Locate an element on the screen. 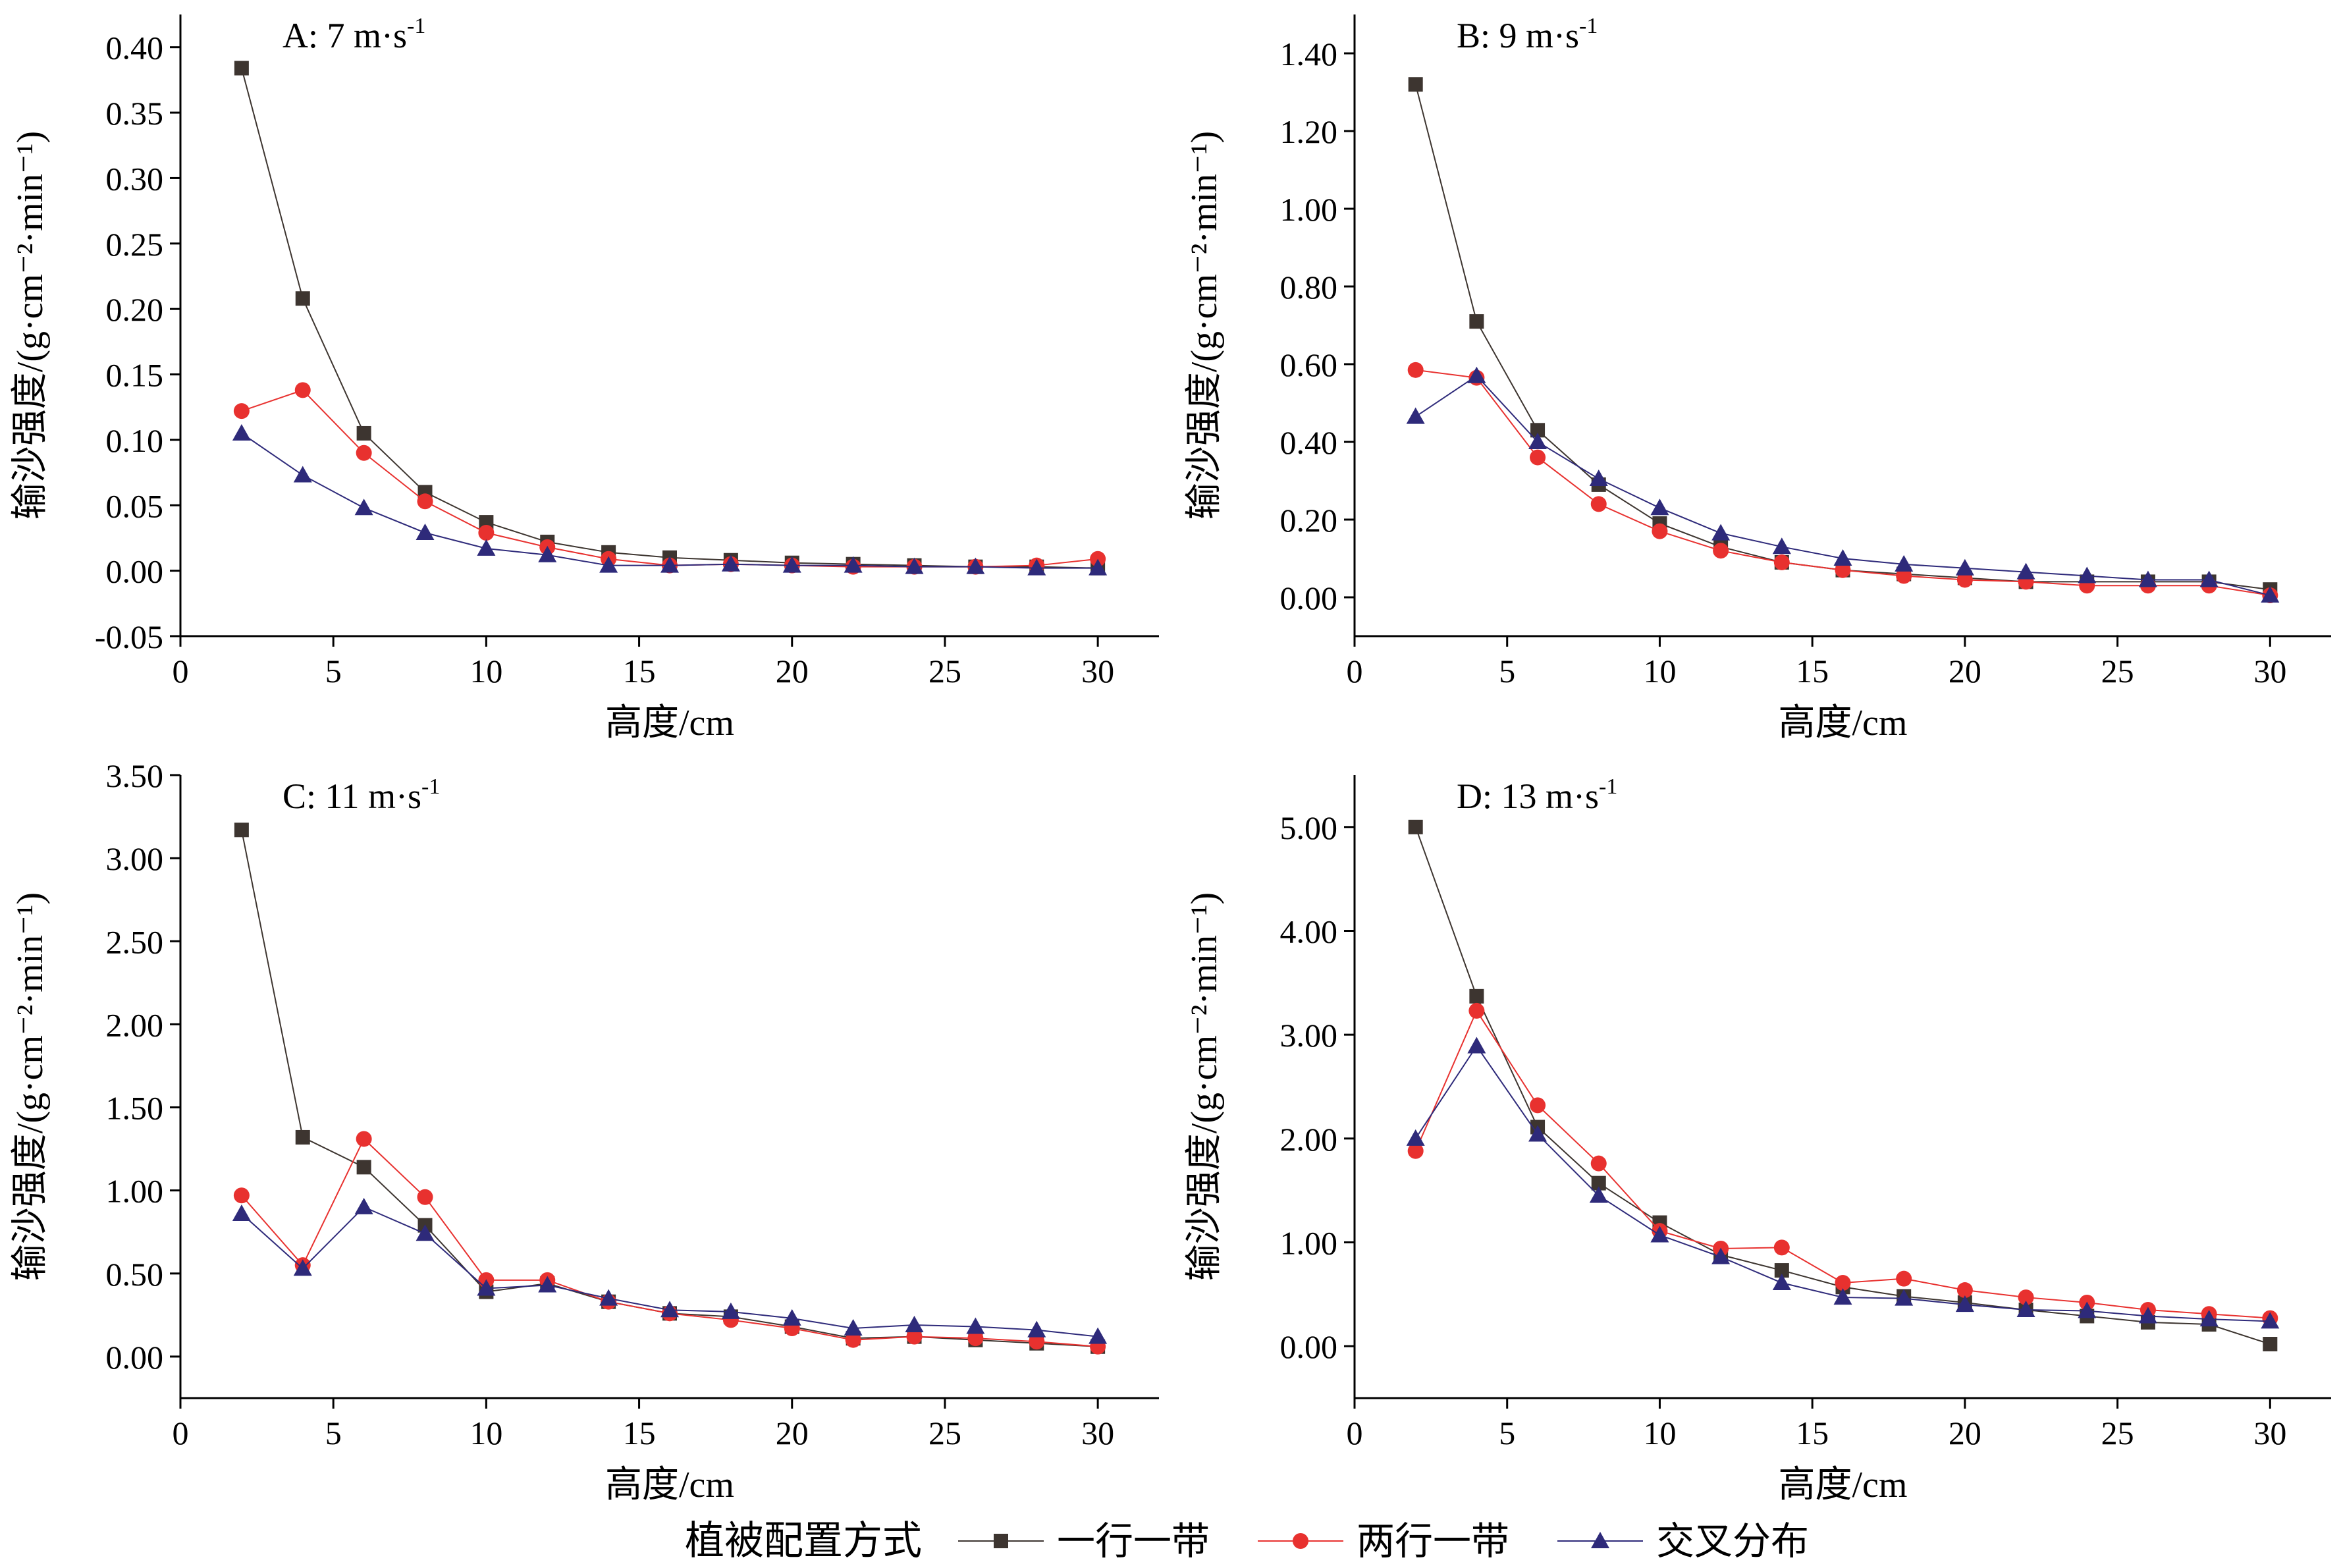 Image resolution: width=2341 pixels, height=1568 pixels. panel-label-superscript: -1 is located at coordinates (416, 26).